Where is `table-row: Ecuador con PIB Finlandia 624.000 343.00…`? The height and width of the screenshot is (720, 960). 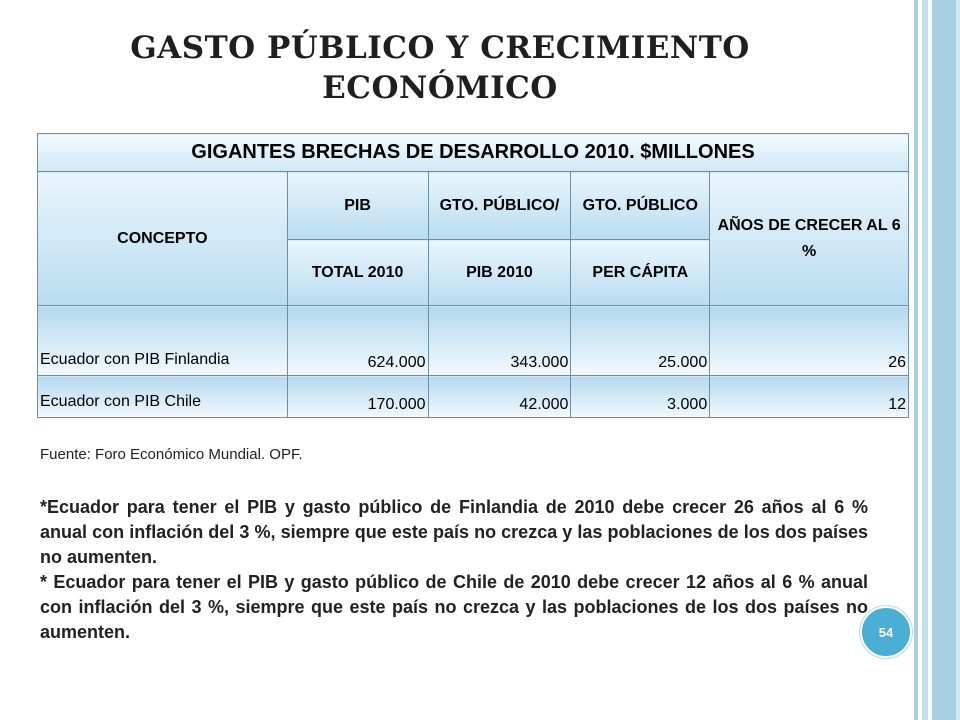
table-row: Ecuador con PIB Finlandia 624.000 343.00… is located at coordinates (473, 340).